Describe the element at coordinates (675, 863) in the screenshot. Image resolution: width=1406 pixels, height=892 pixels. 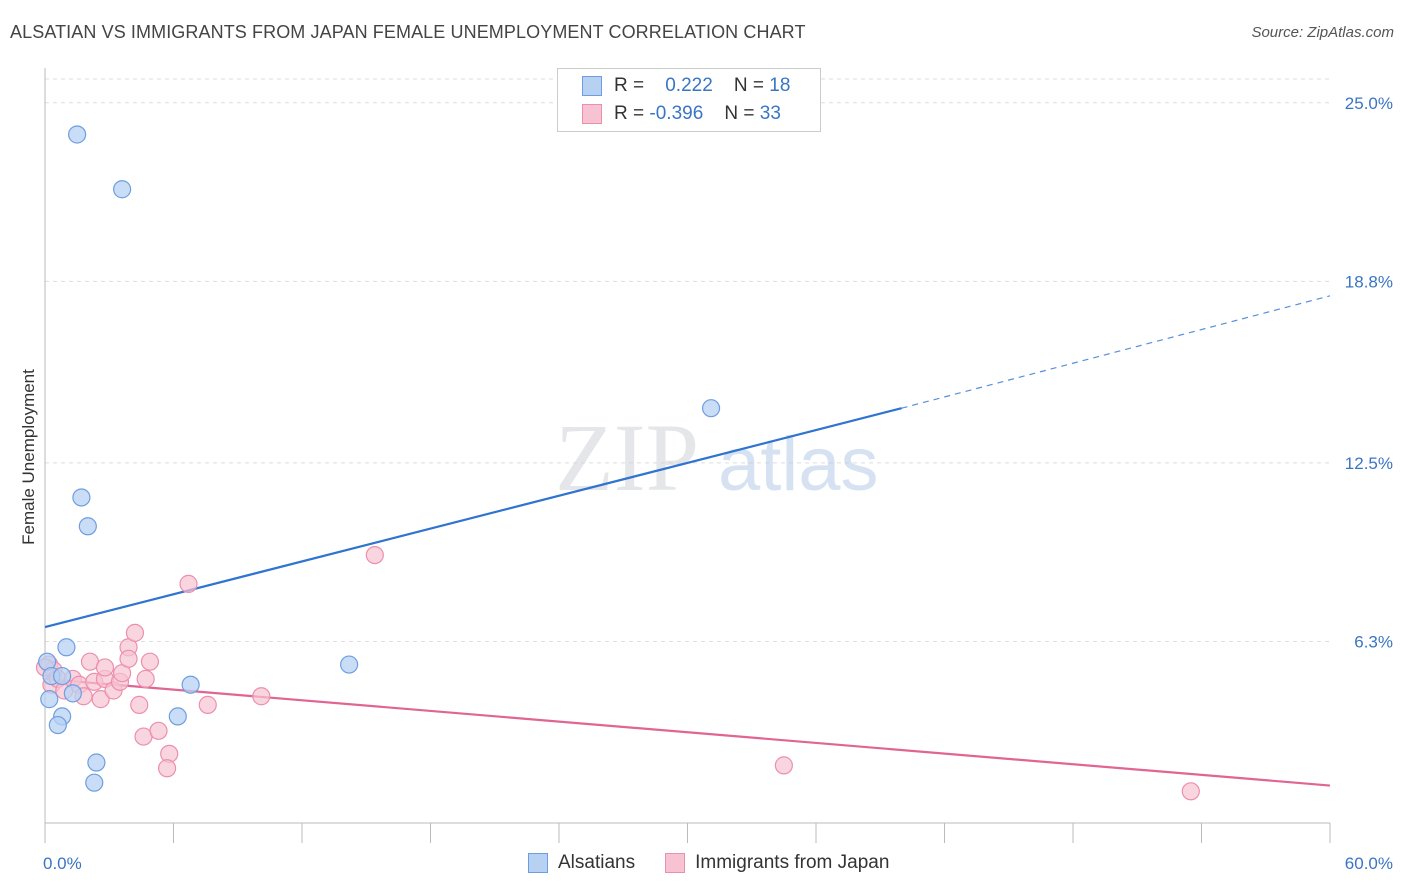
I see `series-swatch-pink` at that location.